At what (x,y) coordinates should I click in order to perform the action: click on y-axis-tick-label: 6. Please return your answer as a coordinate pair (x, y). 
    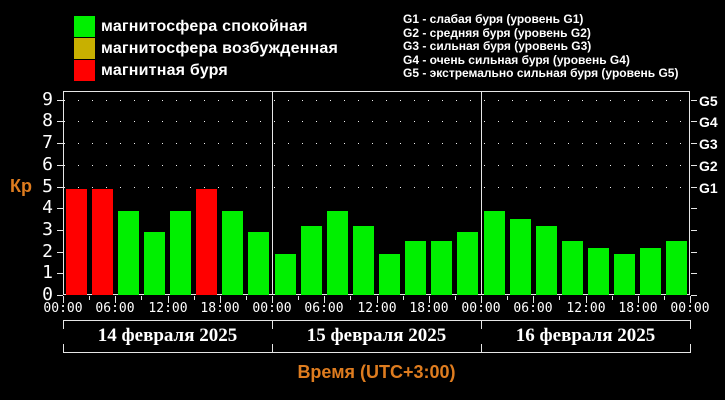
    Looking at the image, I should click on (47, 164).